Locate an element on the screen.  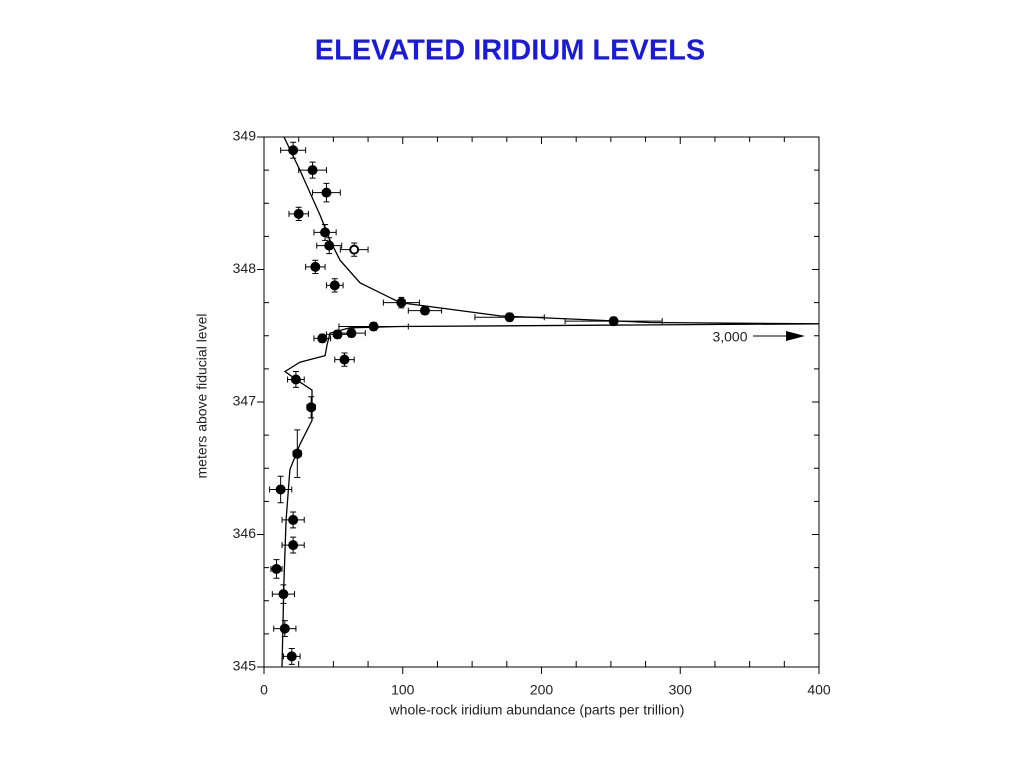
y-tick-label: 349 is located at coordinates (245, 136).